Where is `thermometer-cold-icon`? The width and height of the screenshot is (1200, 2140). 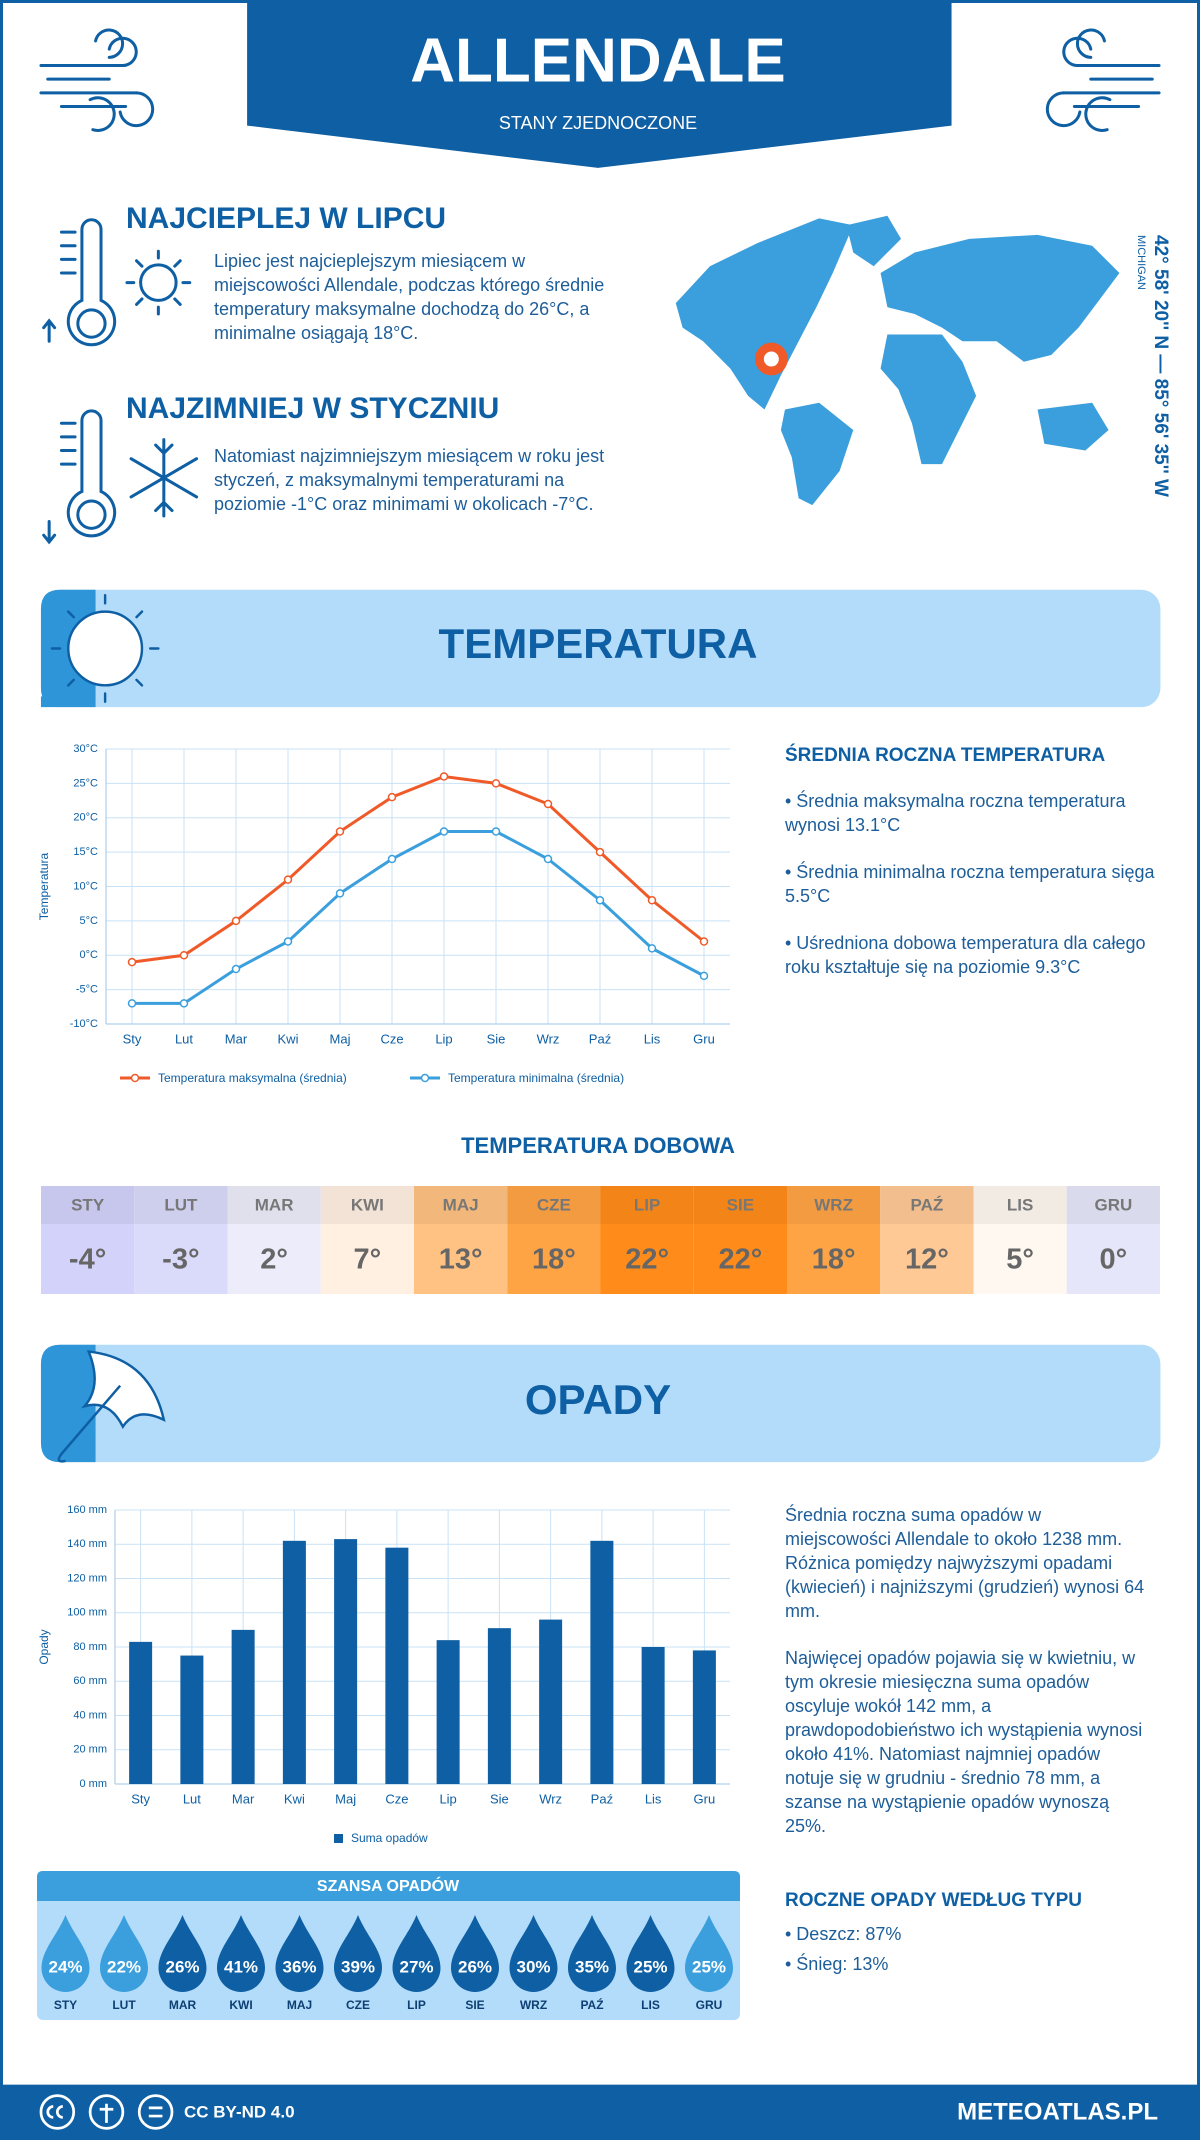 thermometer-cold-icon is located at coordinates (120, 477).